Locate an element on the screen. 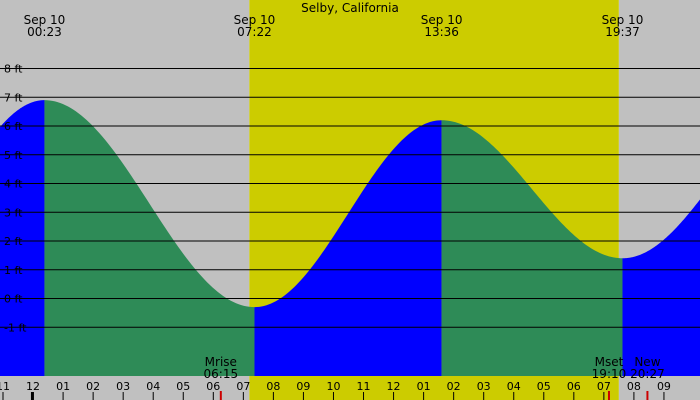  y-tick-label: 3 ft is located at coordinates (13, 212).